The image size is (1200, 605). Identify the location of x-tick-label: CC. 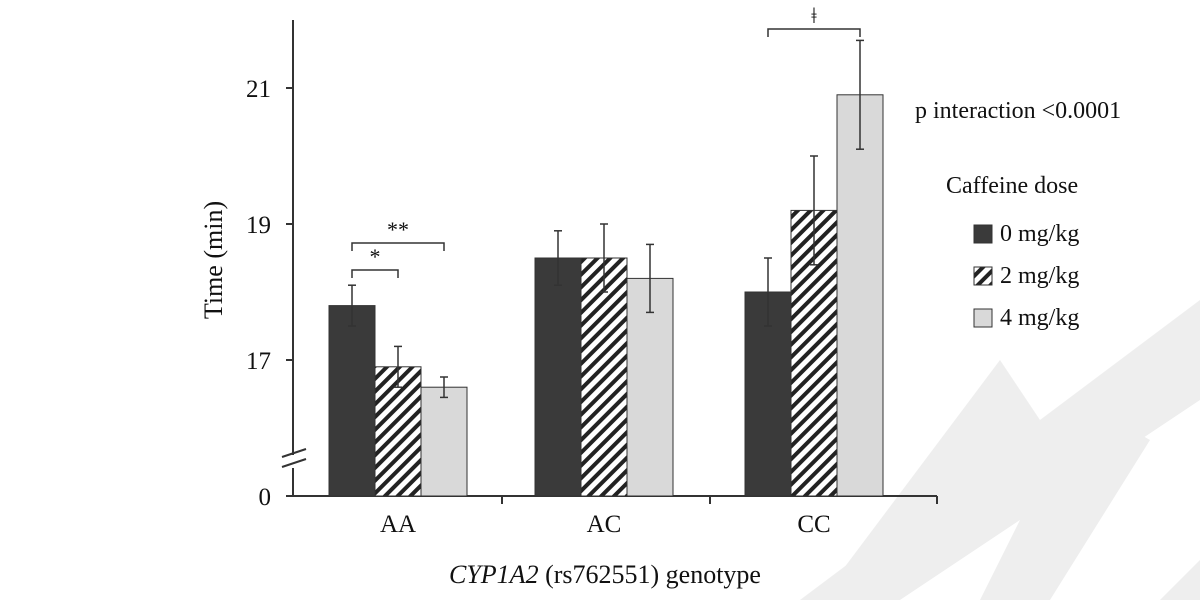
(813, 524).